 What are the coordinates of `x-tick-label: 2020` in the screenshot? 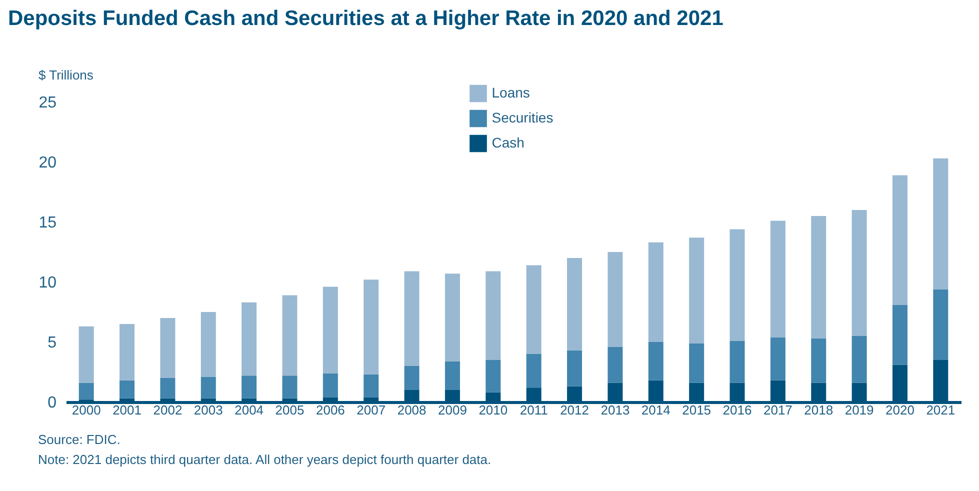 It's located at (900, 410).